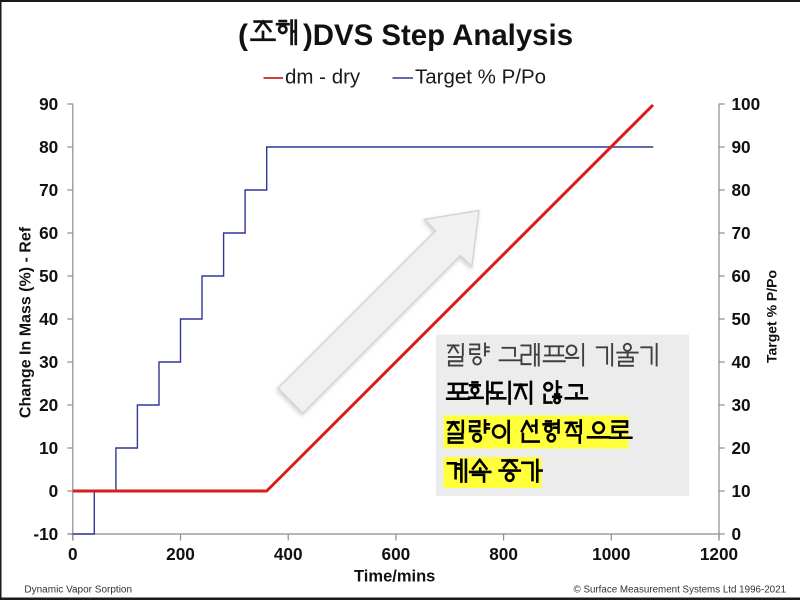  Describe the element at coordinates (394, 577) in the screenshot. I see `svg-text: Time/mins` at that location.